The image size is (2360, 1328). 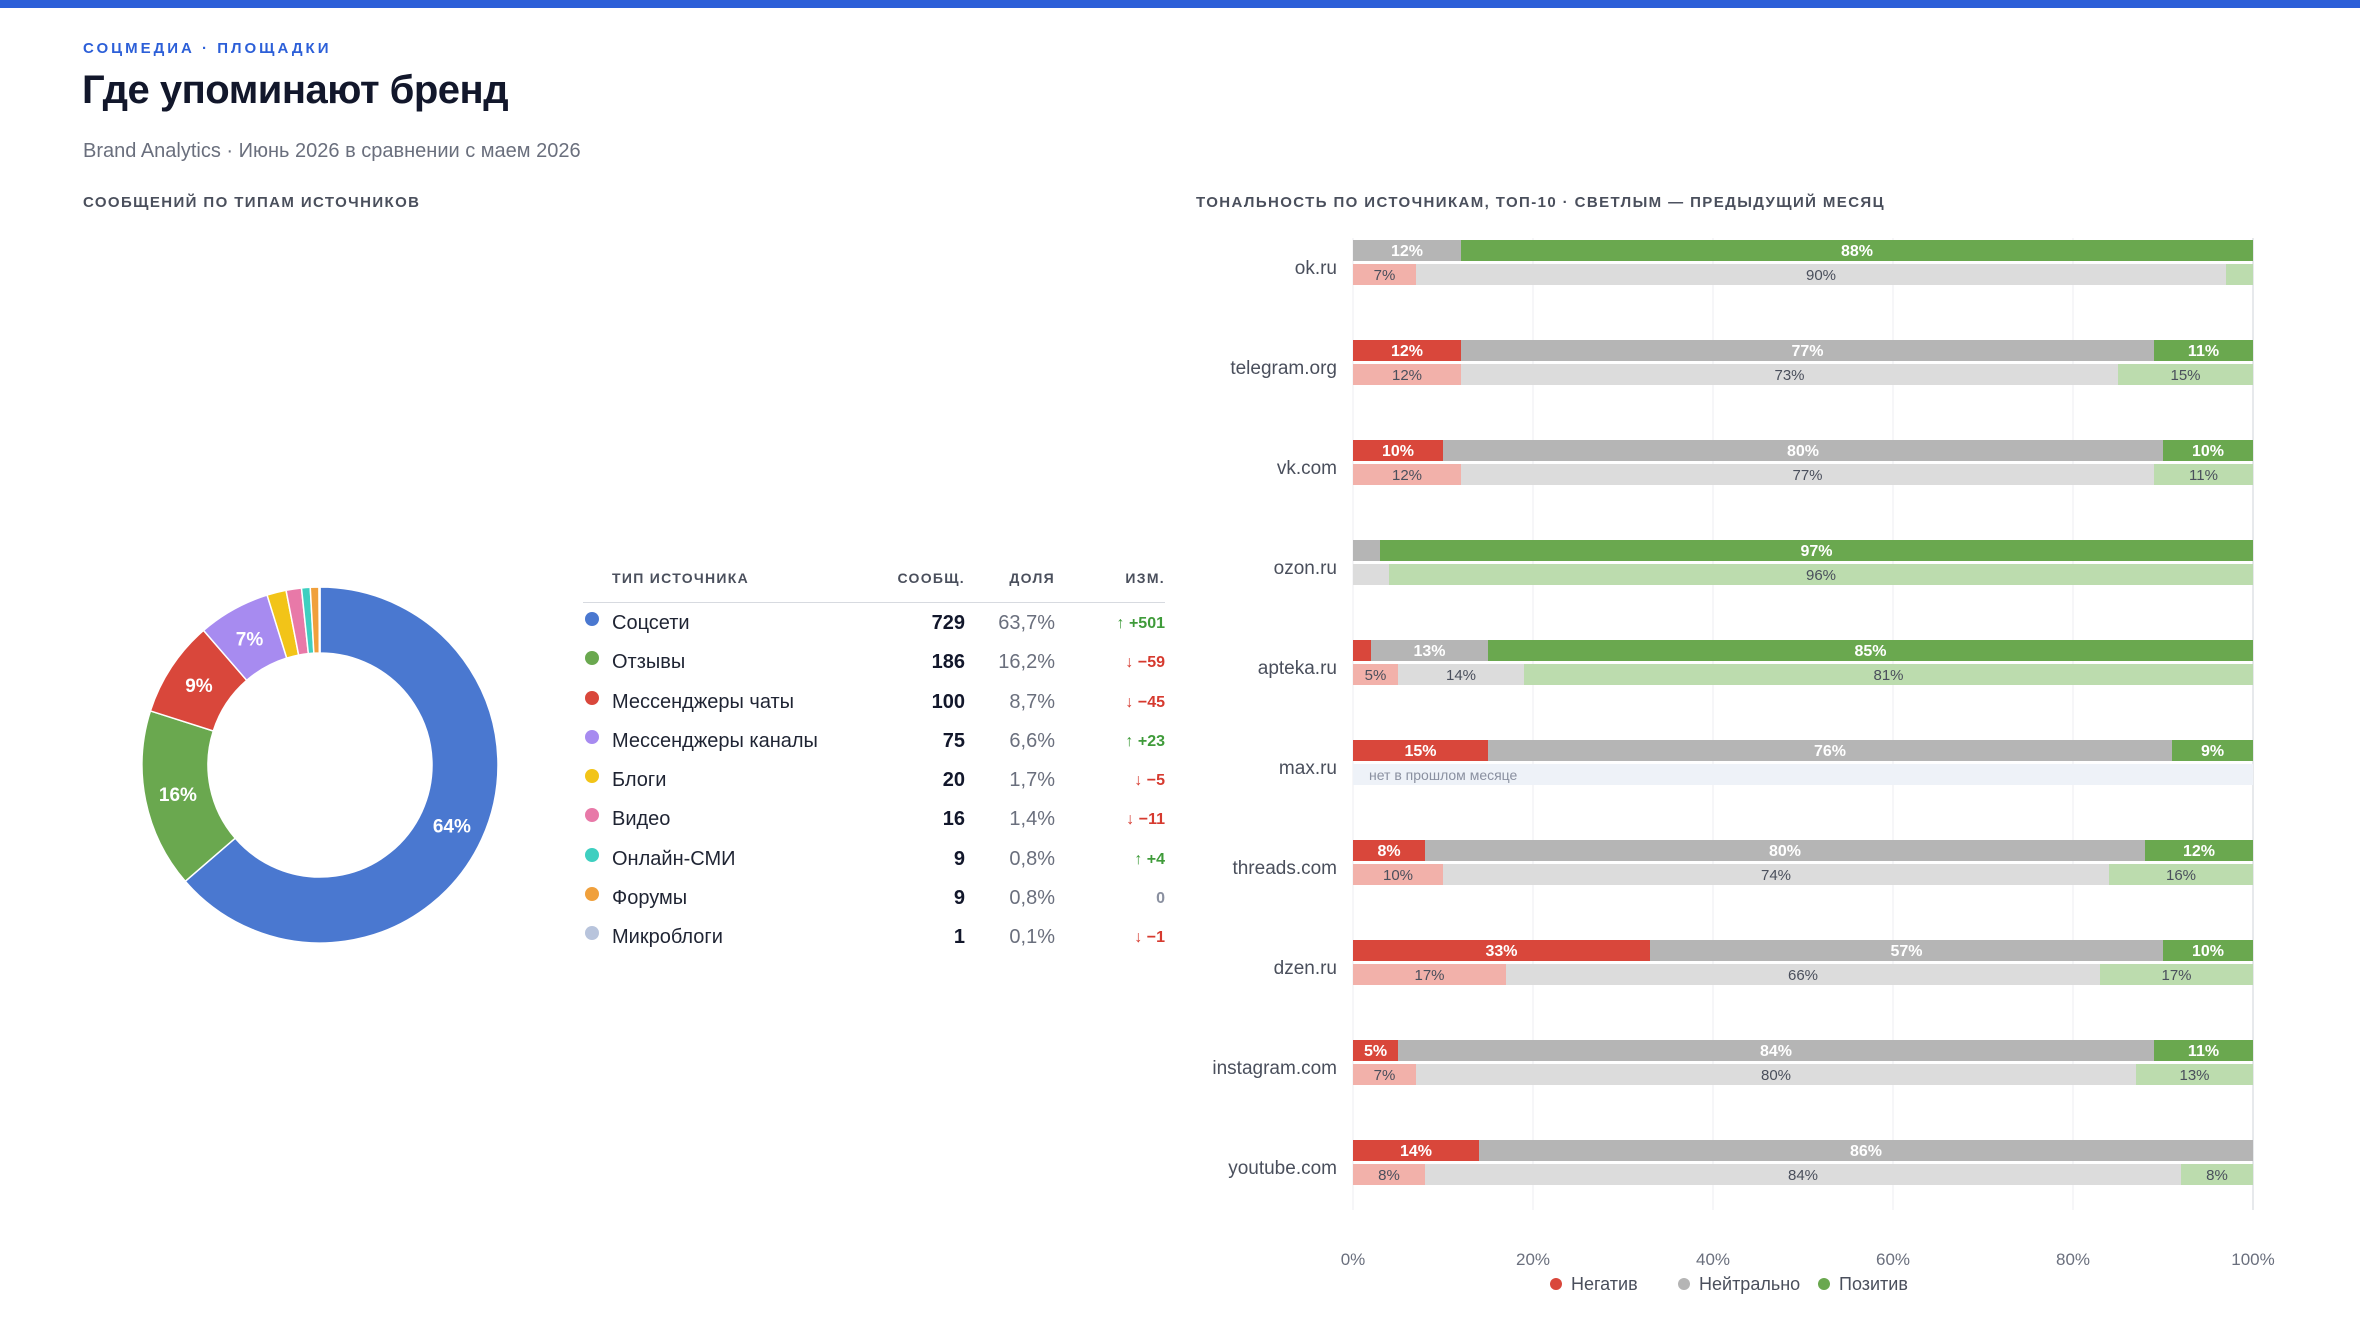 I want to click on source-type-name: Форумы, so click(x=650, y=898).